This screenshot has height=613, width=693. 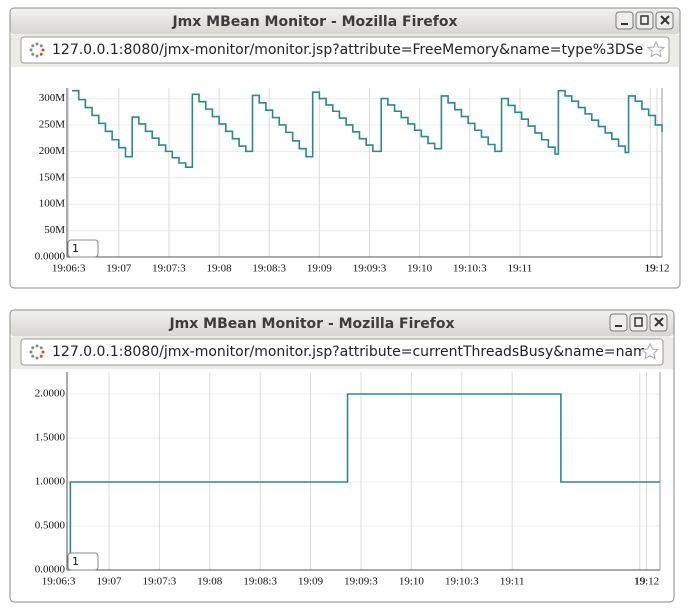 I want to click on y-tick-label: 300M, so click(x=52, y=98).